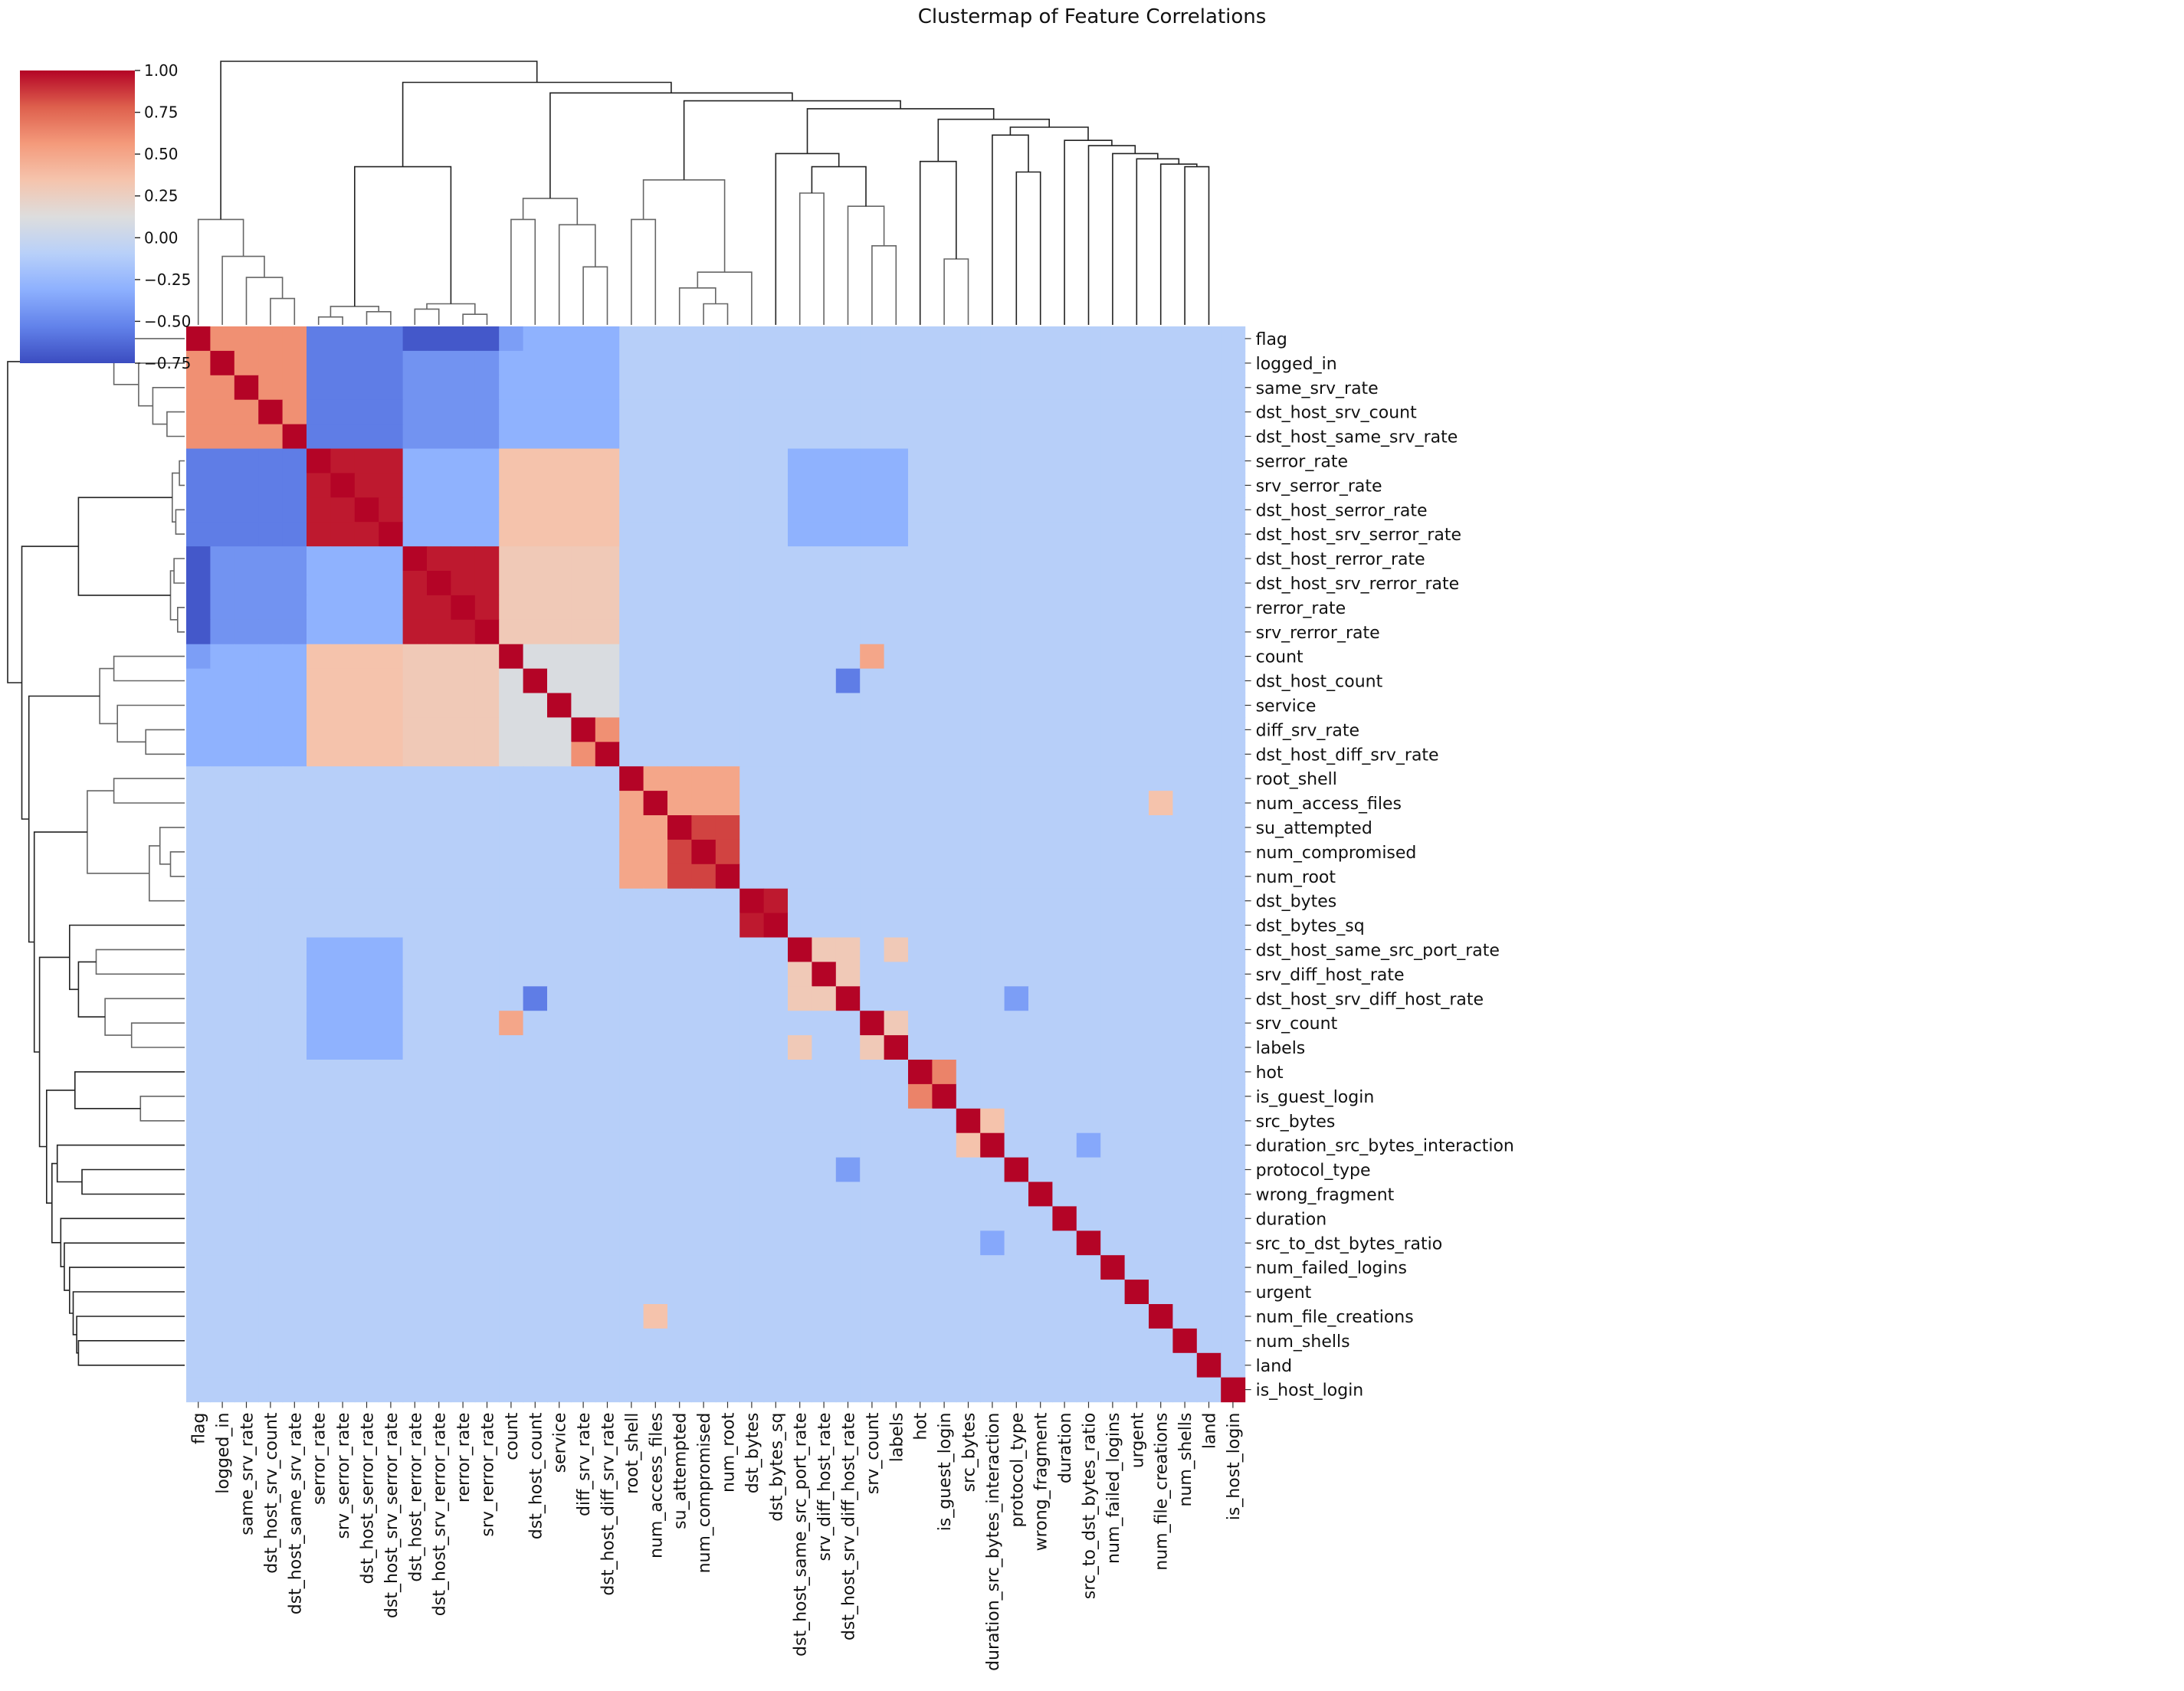  I want to click on heatmap-cell-srv_rerror_rate-duration, so click(1064, 632).